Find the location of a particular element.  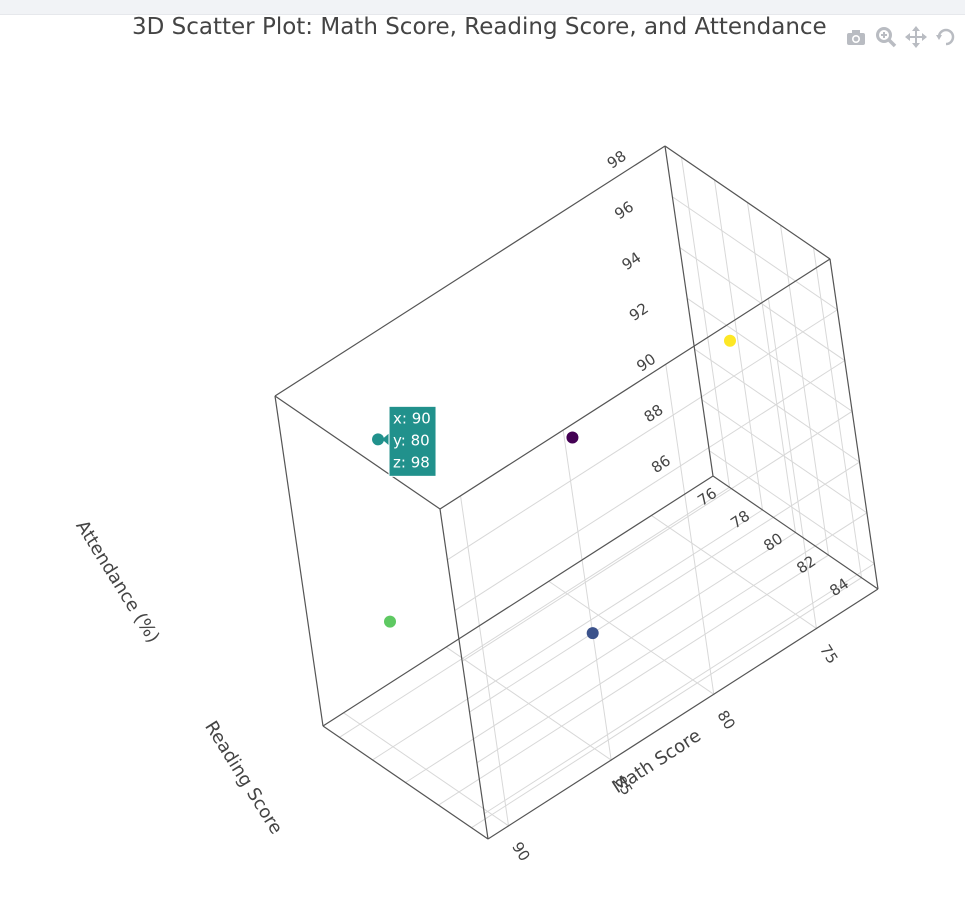

y-axis-title: Reading Score is located at coordinates (243, 777).